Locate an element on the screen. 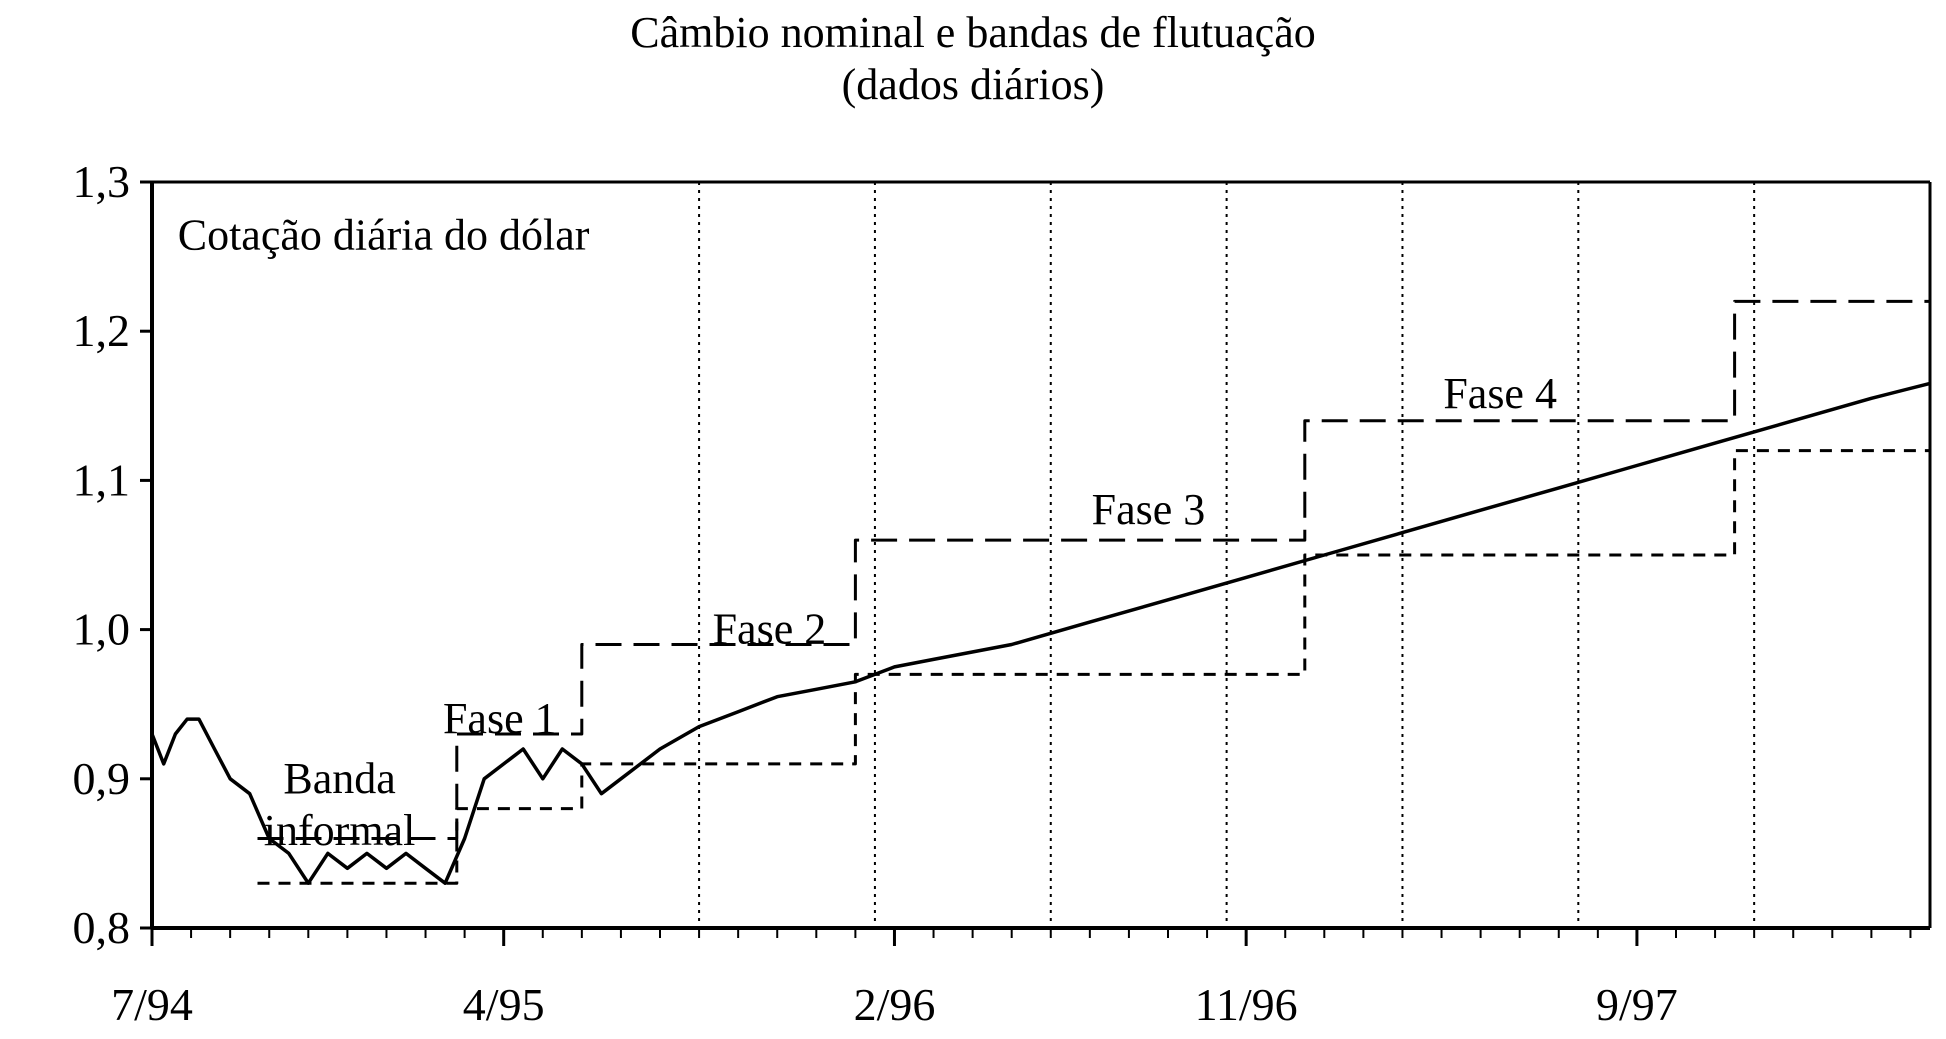  annotation-label: Fase 4 is located at coordinates (1500, 393).